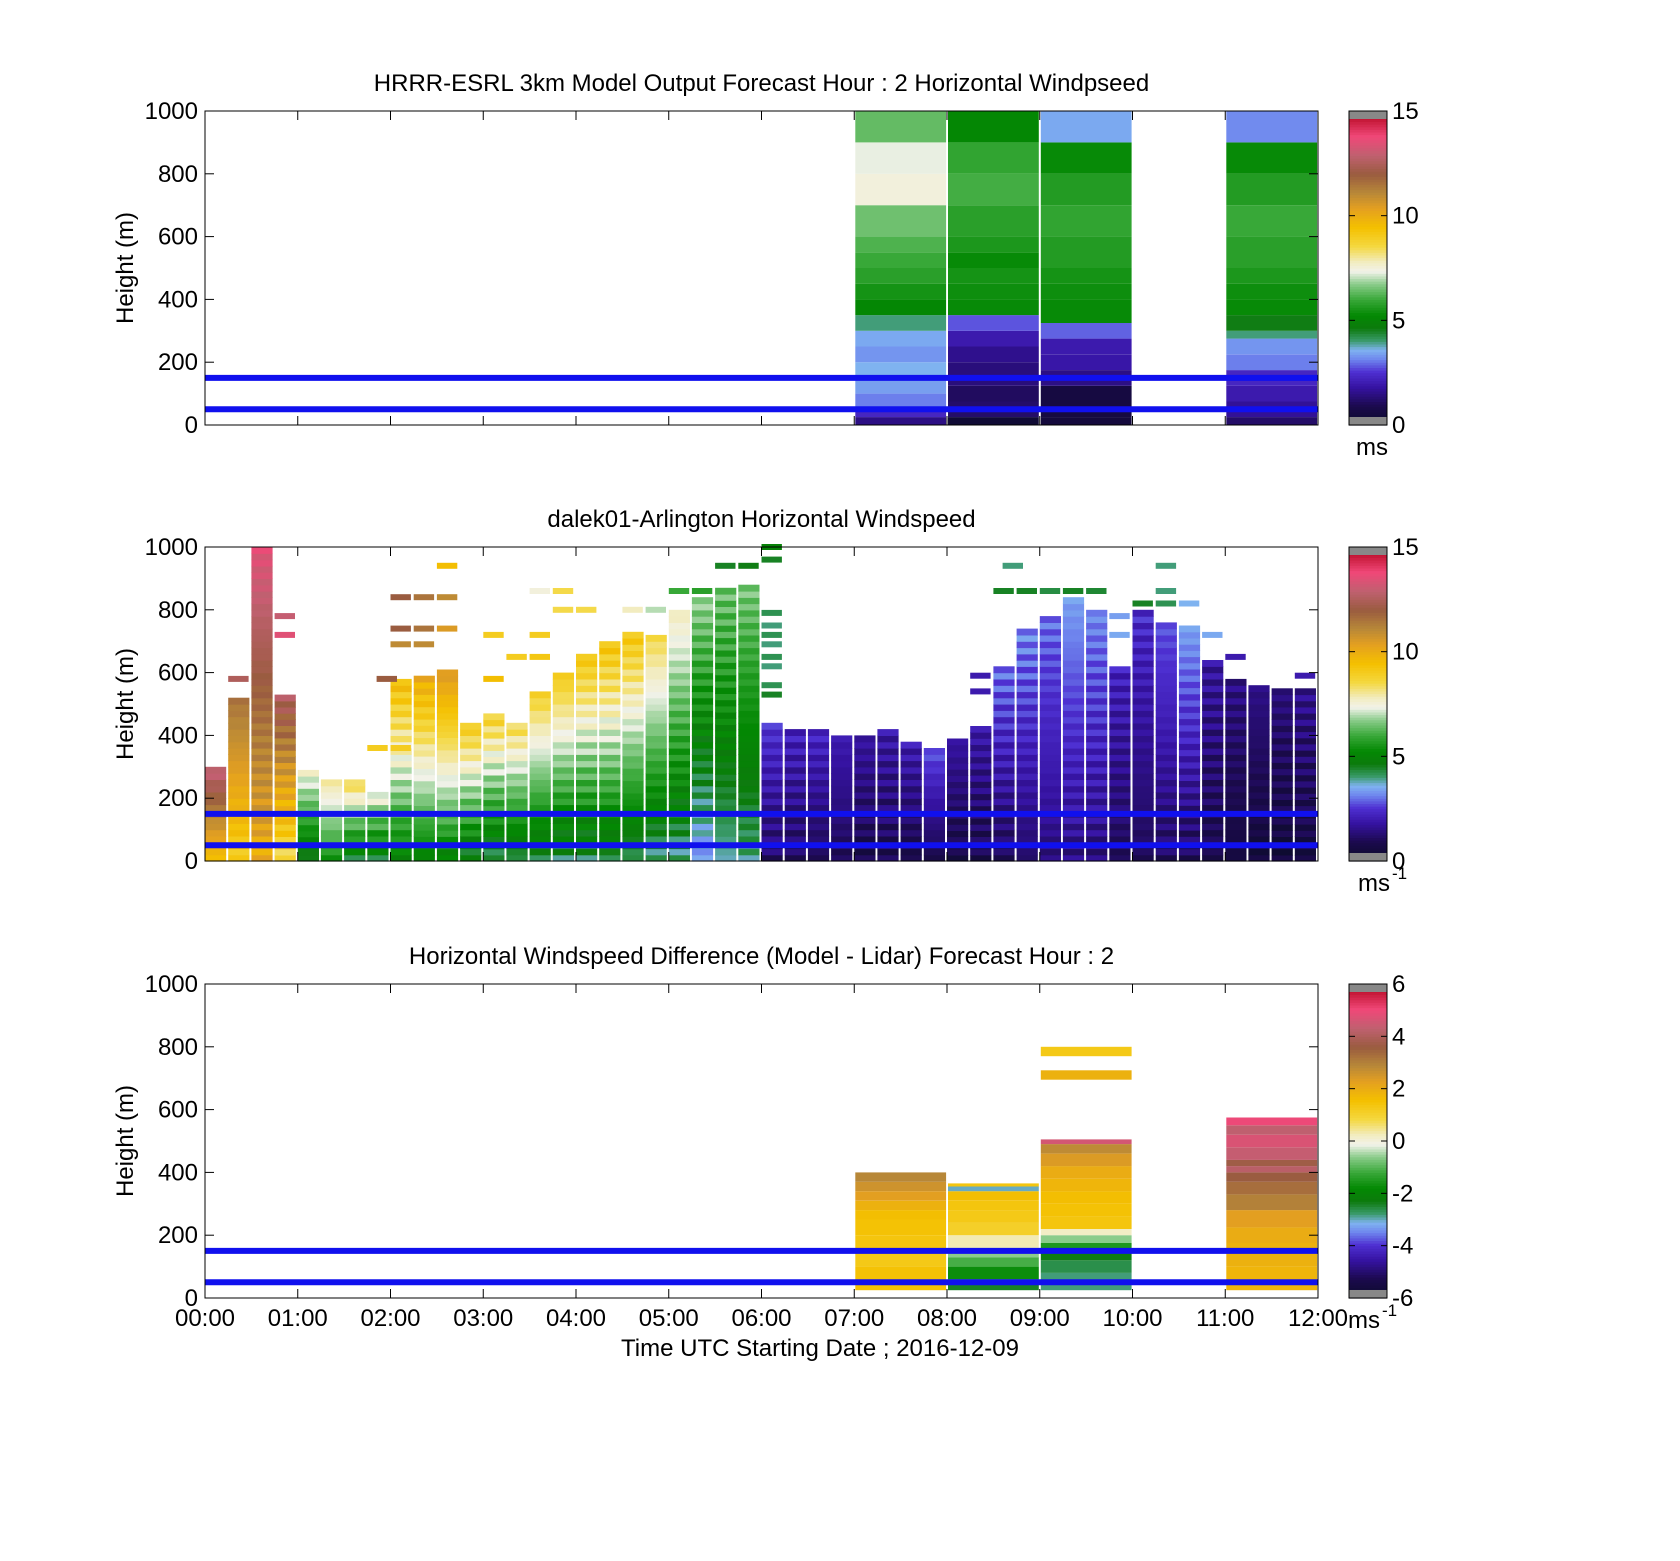  What do you see at coordinates (1398, 1089) in the screenshot?
I see `colorbar-tick-label: 2` at bounding box center [1398, 1089].